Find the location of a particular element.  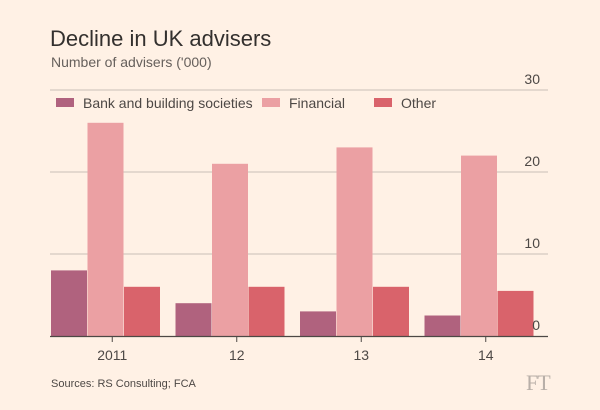

chart-title: Decline in UK advisers is located at coordinates (161, 38).